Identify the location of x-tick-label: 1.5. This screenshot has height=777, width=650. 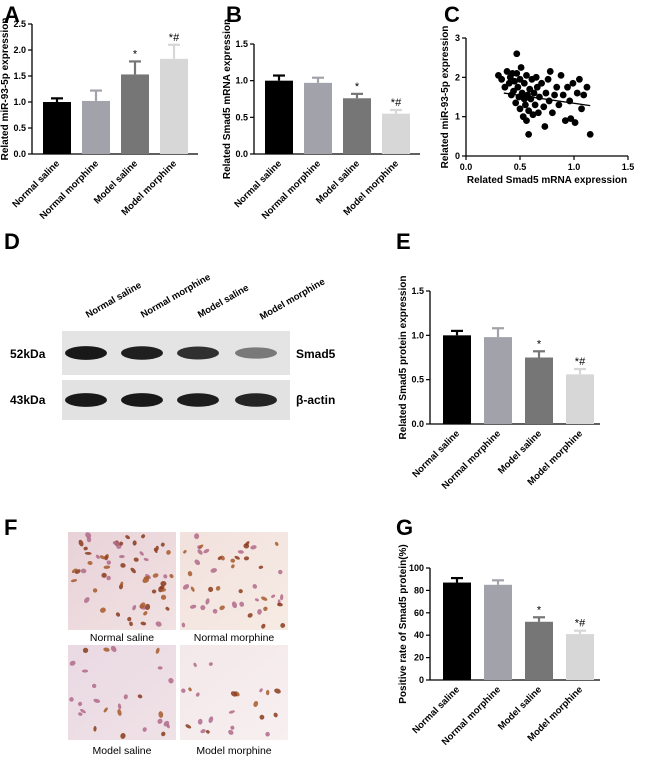
(628, 167).